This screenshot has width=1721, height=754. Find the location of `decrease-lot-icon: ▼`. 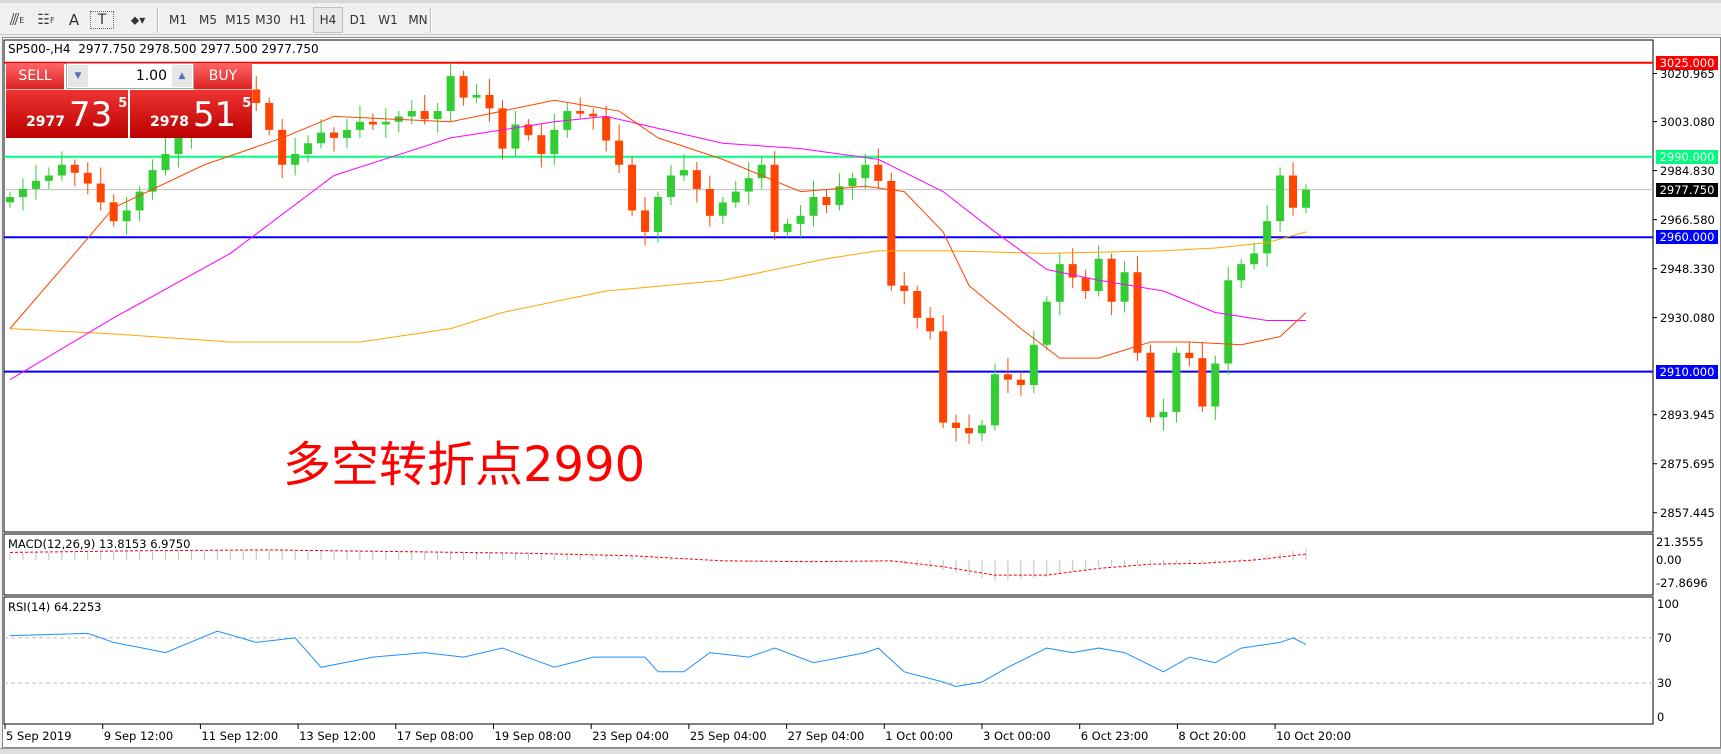

decrease-lot-icon: ▼ is located at coordinates (78, 76).